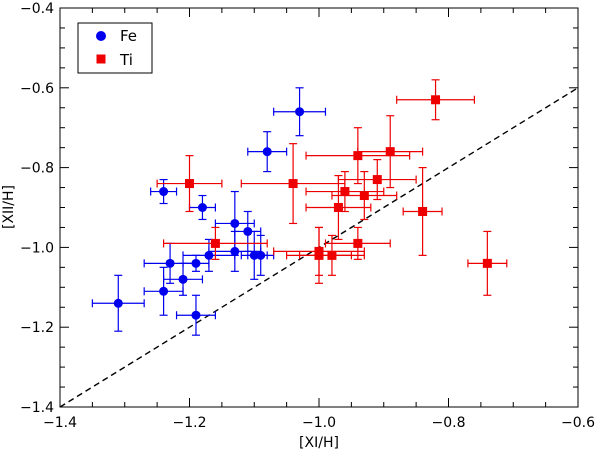  Describe the element at coordinates (449, 423) in the screenshot. I see `x-tick-label: −0.8` at that location.